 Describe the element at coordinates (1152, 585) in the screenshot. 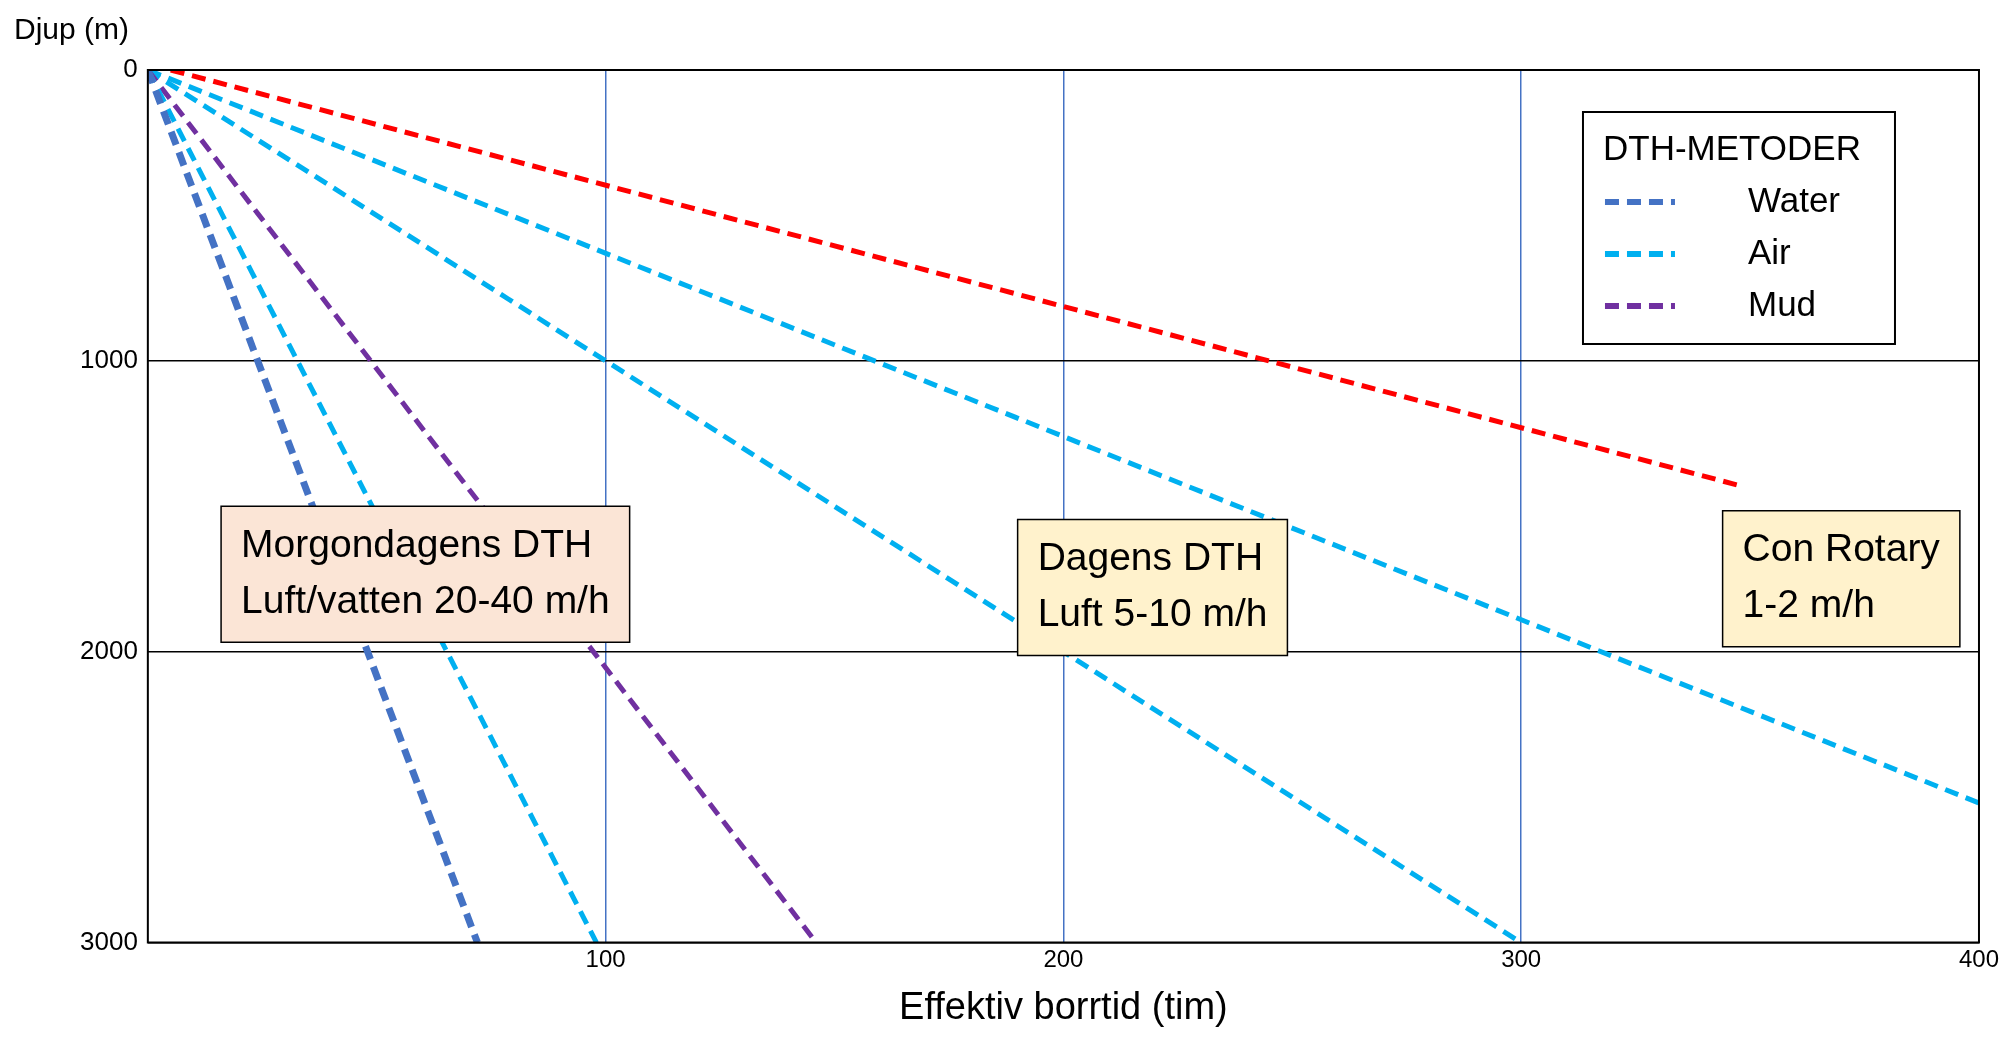

I see `annotation: Dagens DTH Luft 5-10 m/h` at that location.